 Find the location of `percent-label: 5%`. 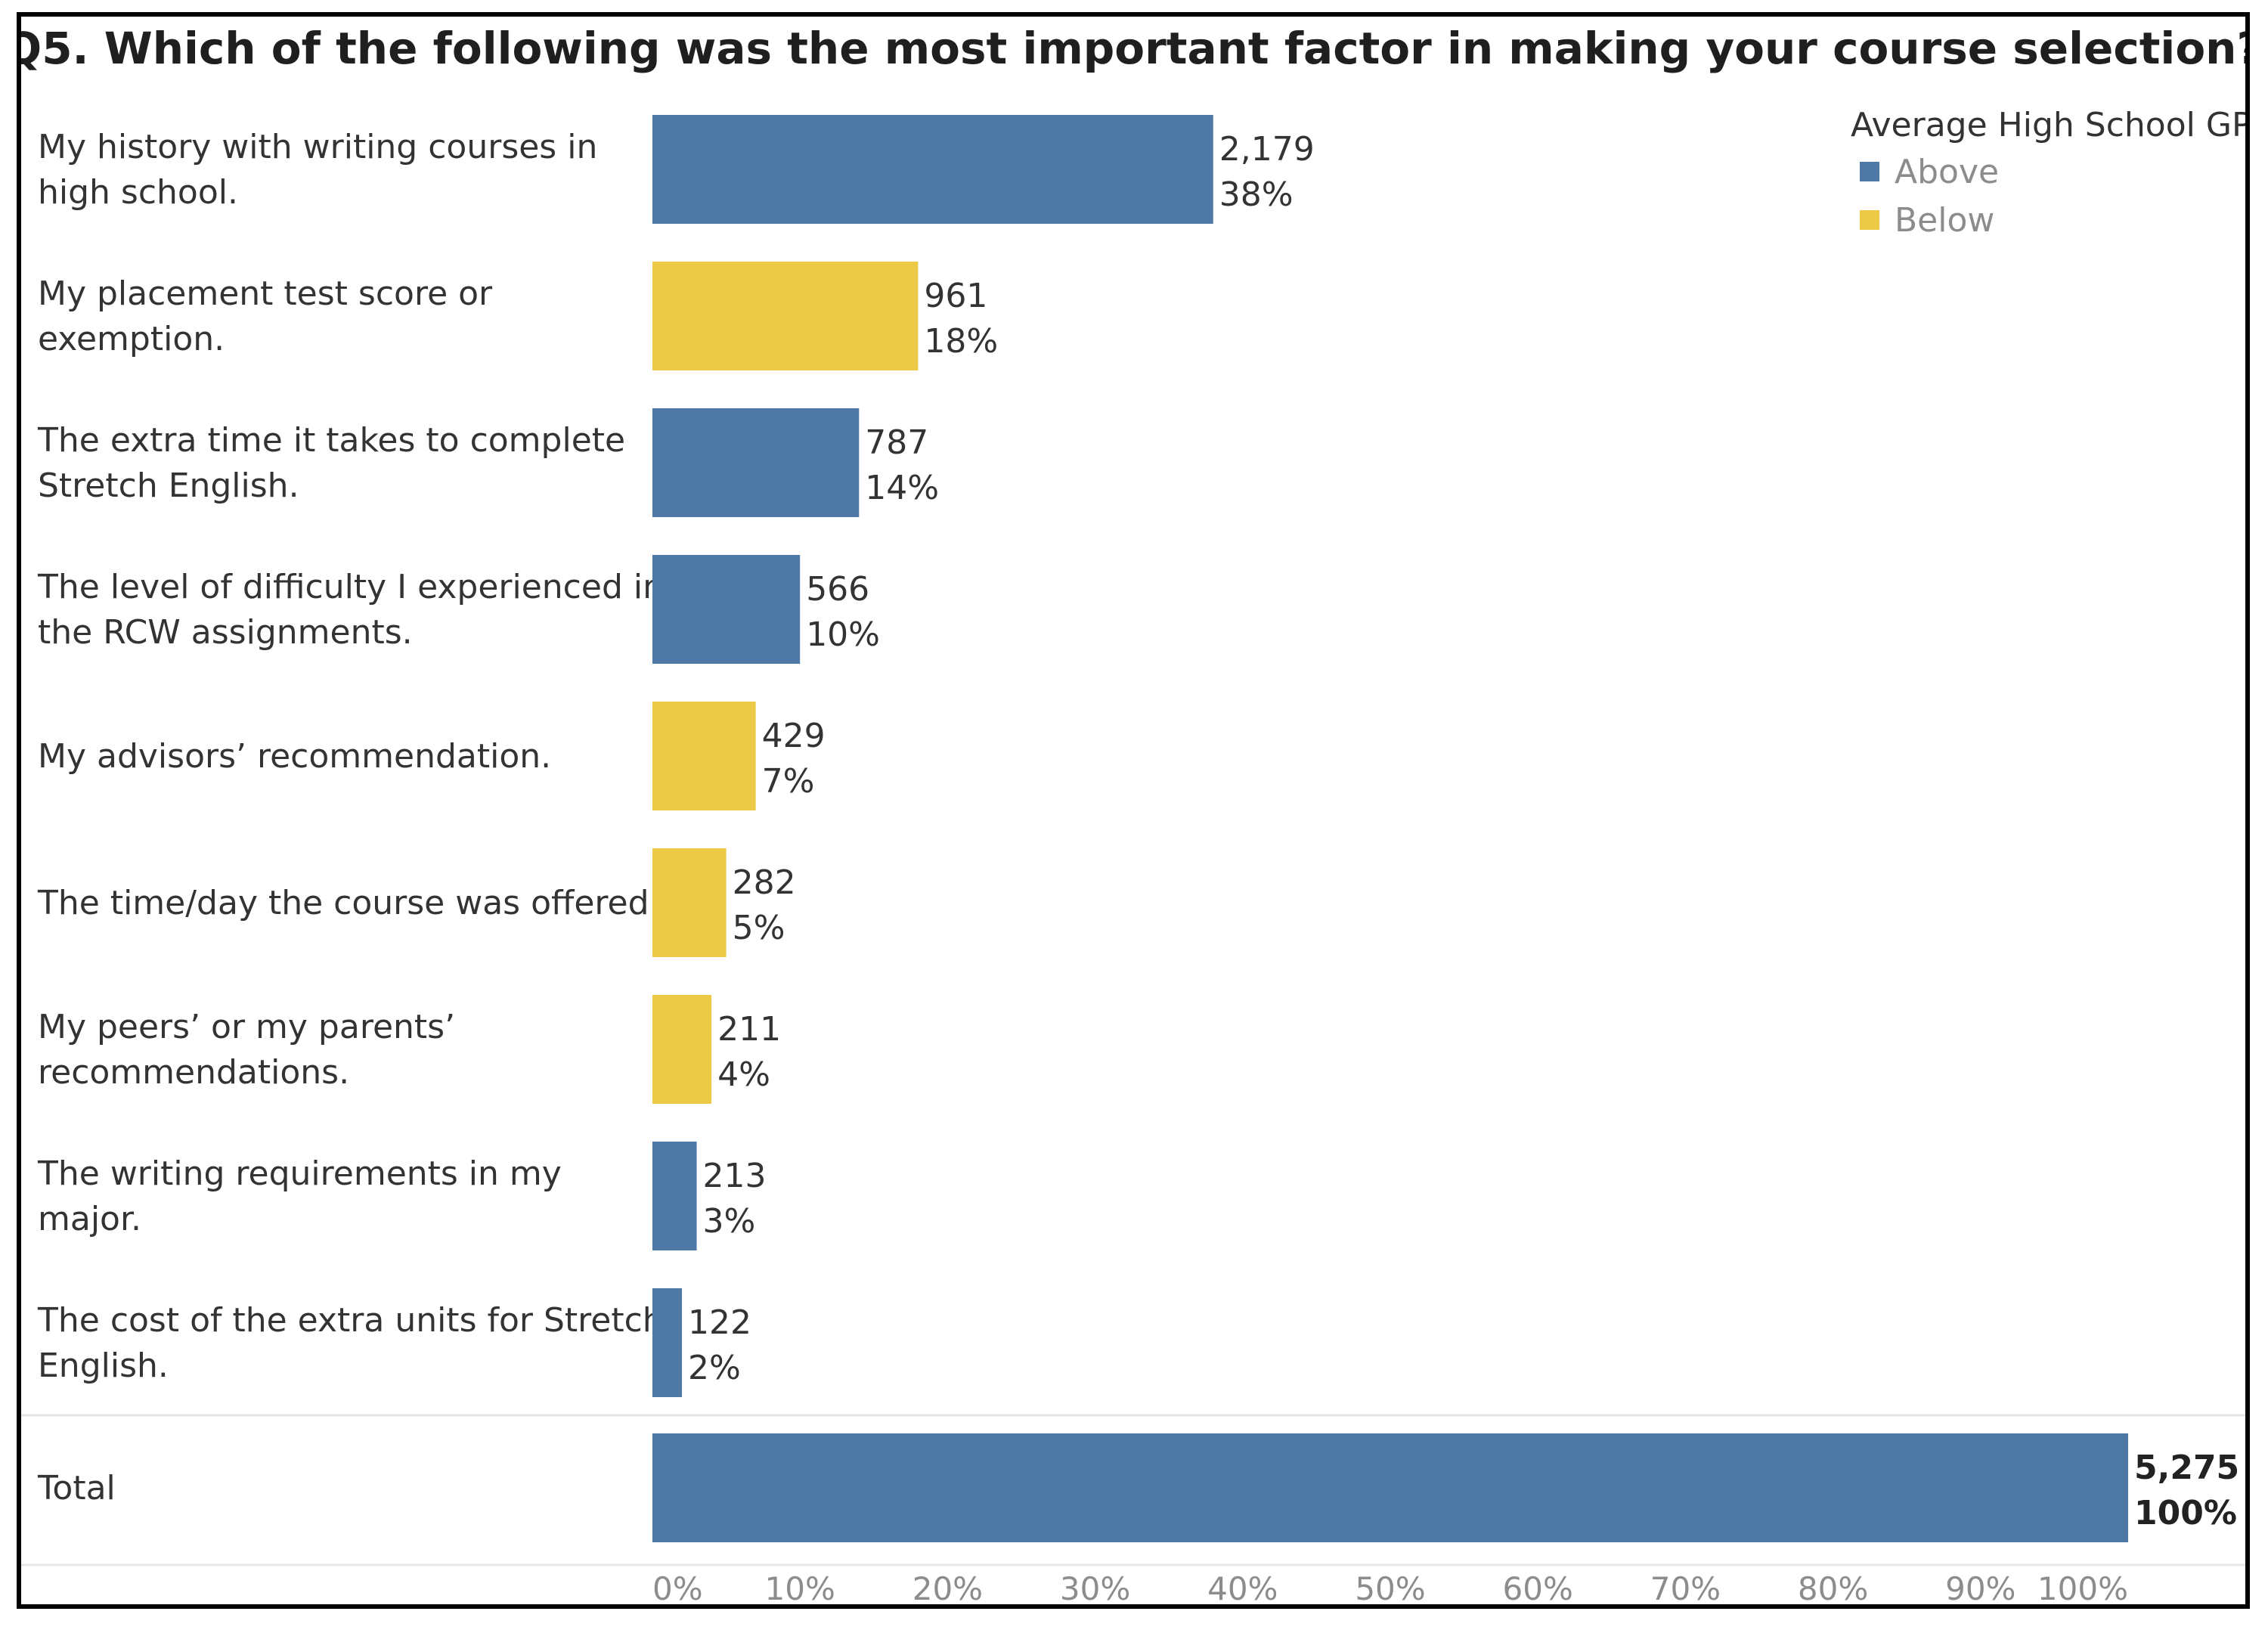

percent-label: 5% is located at coordinates (759, 928).